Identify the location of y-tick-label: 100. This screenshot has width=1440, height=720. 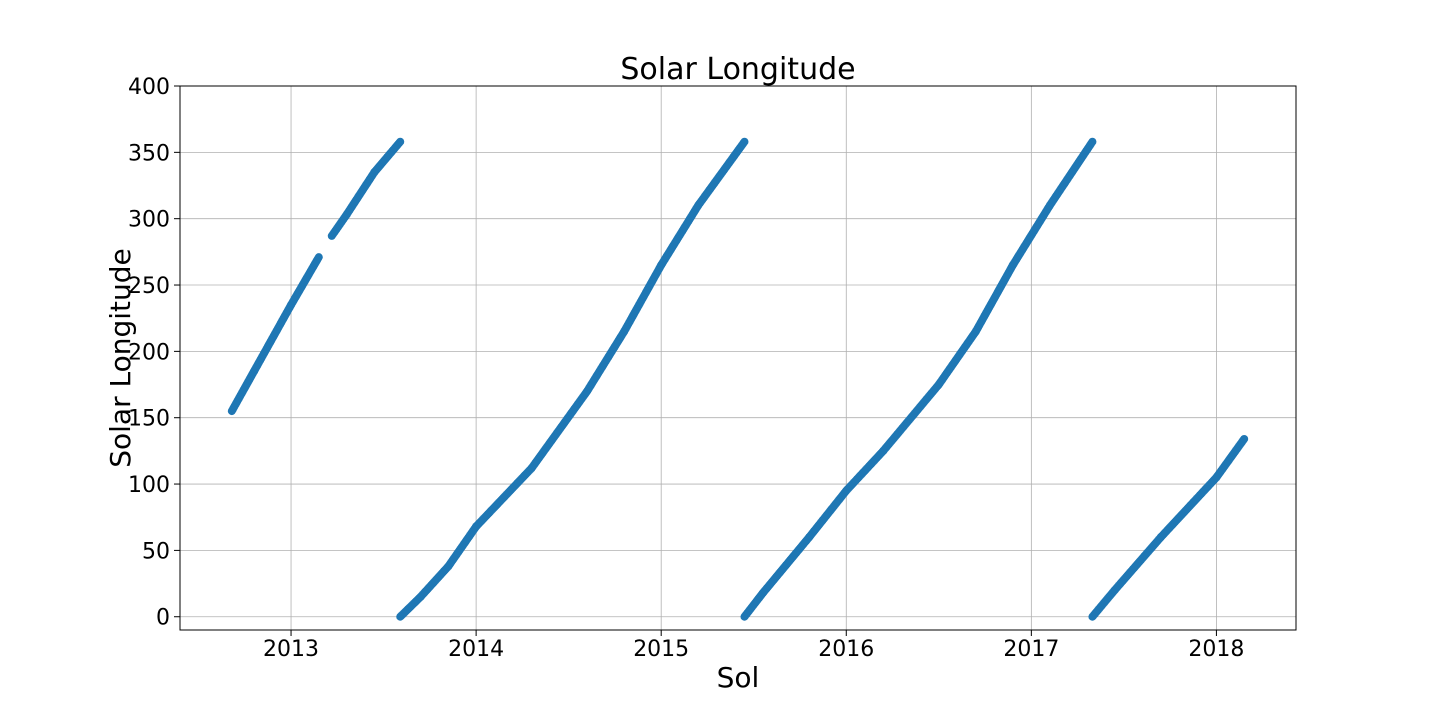
(149, 485).